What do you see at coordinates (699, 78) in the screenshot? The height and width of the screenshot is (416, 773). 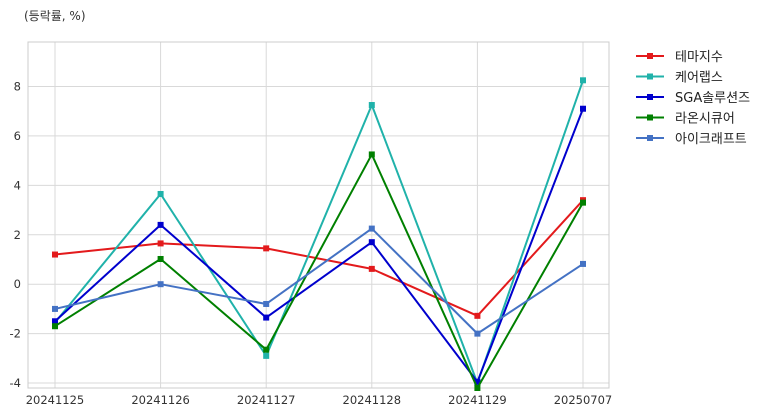 I see `legend-label: 케어랩스` at bounding box center [699, 78].